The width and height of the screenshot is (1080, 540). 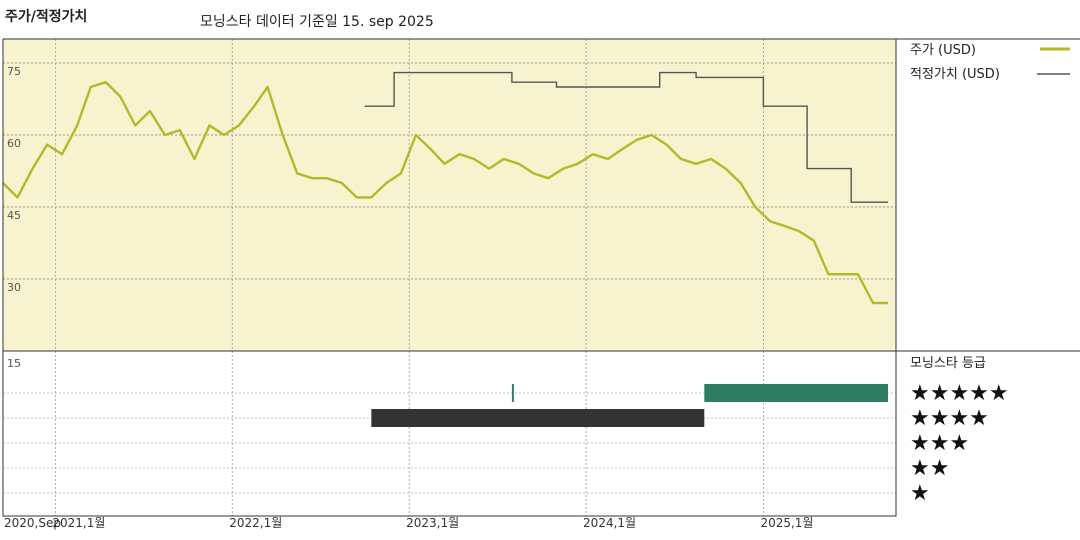 What do you see at coordinates (939, 443) in the screenshot?
I see `three-star-label: ★★★` at bounding box center [939, 443].